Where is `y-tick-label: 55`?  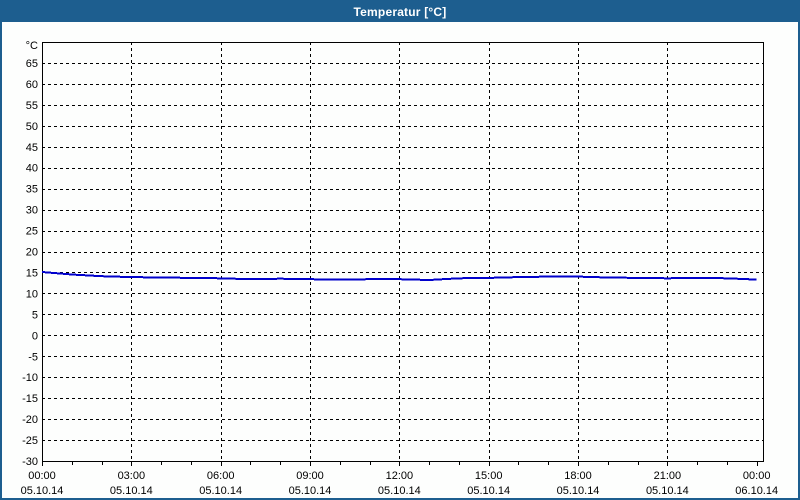 y-tick-label: 55 is located at coordinates (32, 106).